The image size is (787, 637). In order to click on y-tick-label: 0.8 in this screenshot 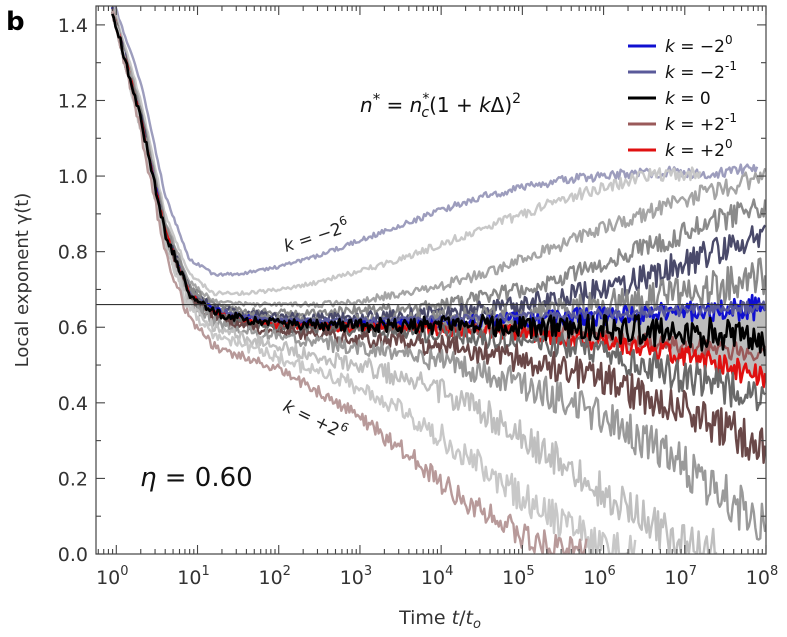, I will do `click(73, 253)`.